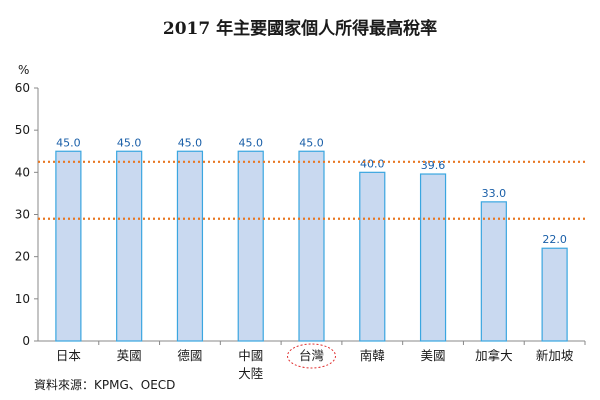 This screenshot has width=600, height=400. I want to click on highlight-circle, so click(311, 356).